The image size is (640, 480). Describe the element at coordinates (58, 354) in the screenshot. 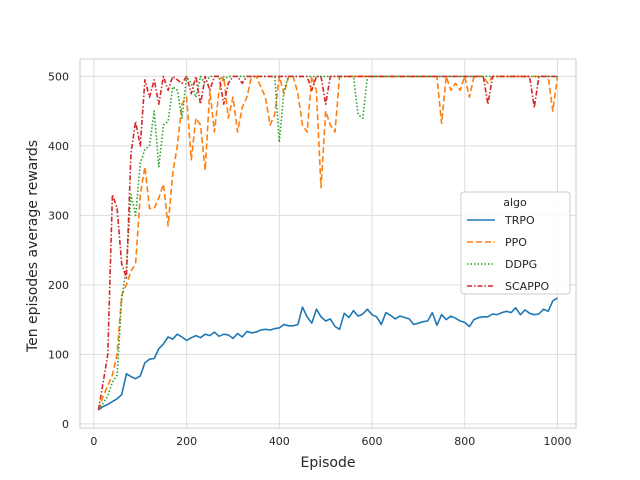

I see `y-tick-label: 100` at that location.